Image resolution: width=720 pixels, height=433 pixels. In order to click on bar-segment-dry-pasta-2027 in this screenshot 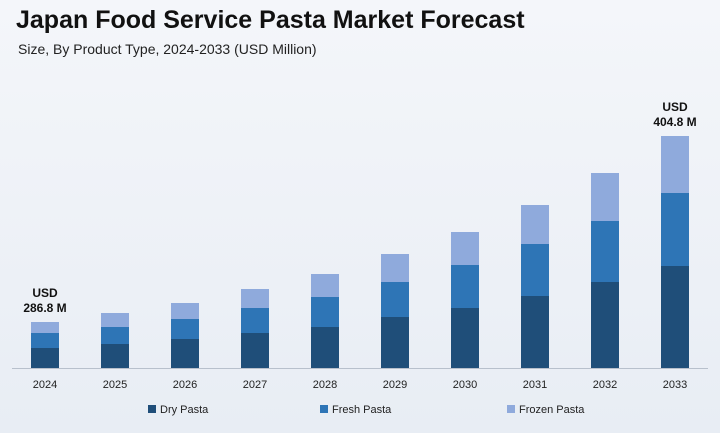, I will do `click(255, 350)`.